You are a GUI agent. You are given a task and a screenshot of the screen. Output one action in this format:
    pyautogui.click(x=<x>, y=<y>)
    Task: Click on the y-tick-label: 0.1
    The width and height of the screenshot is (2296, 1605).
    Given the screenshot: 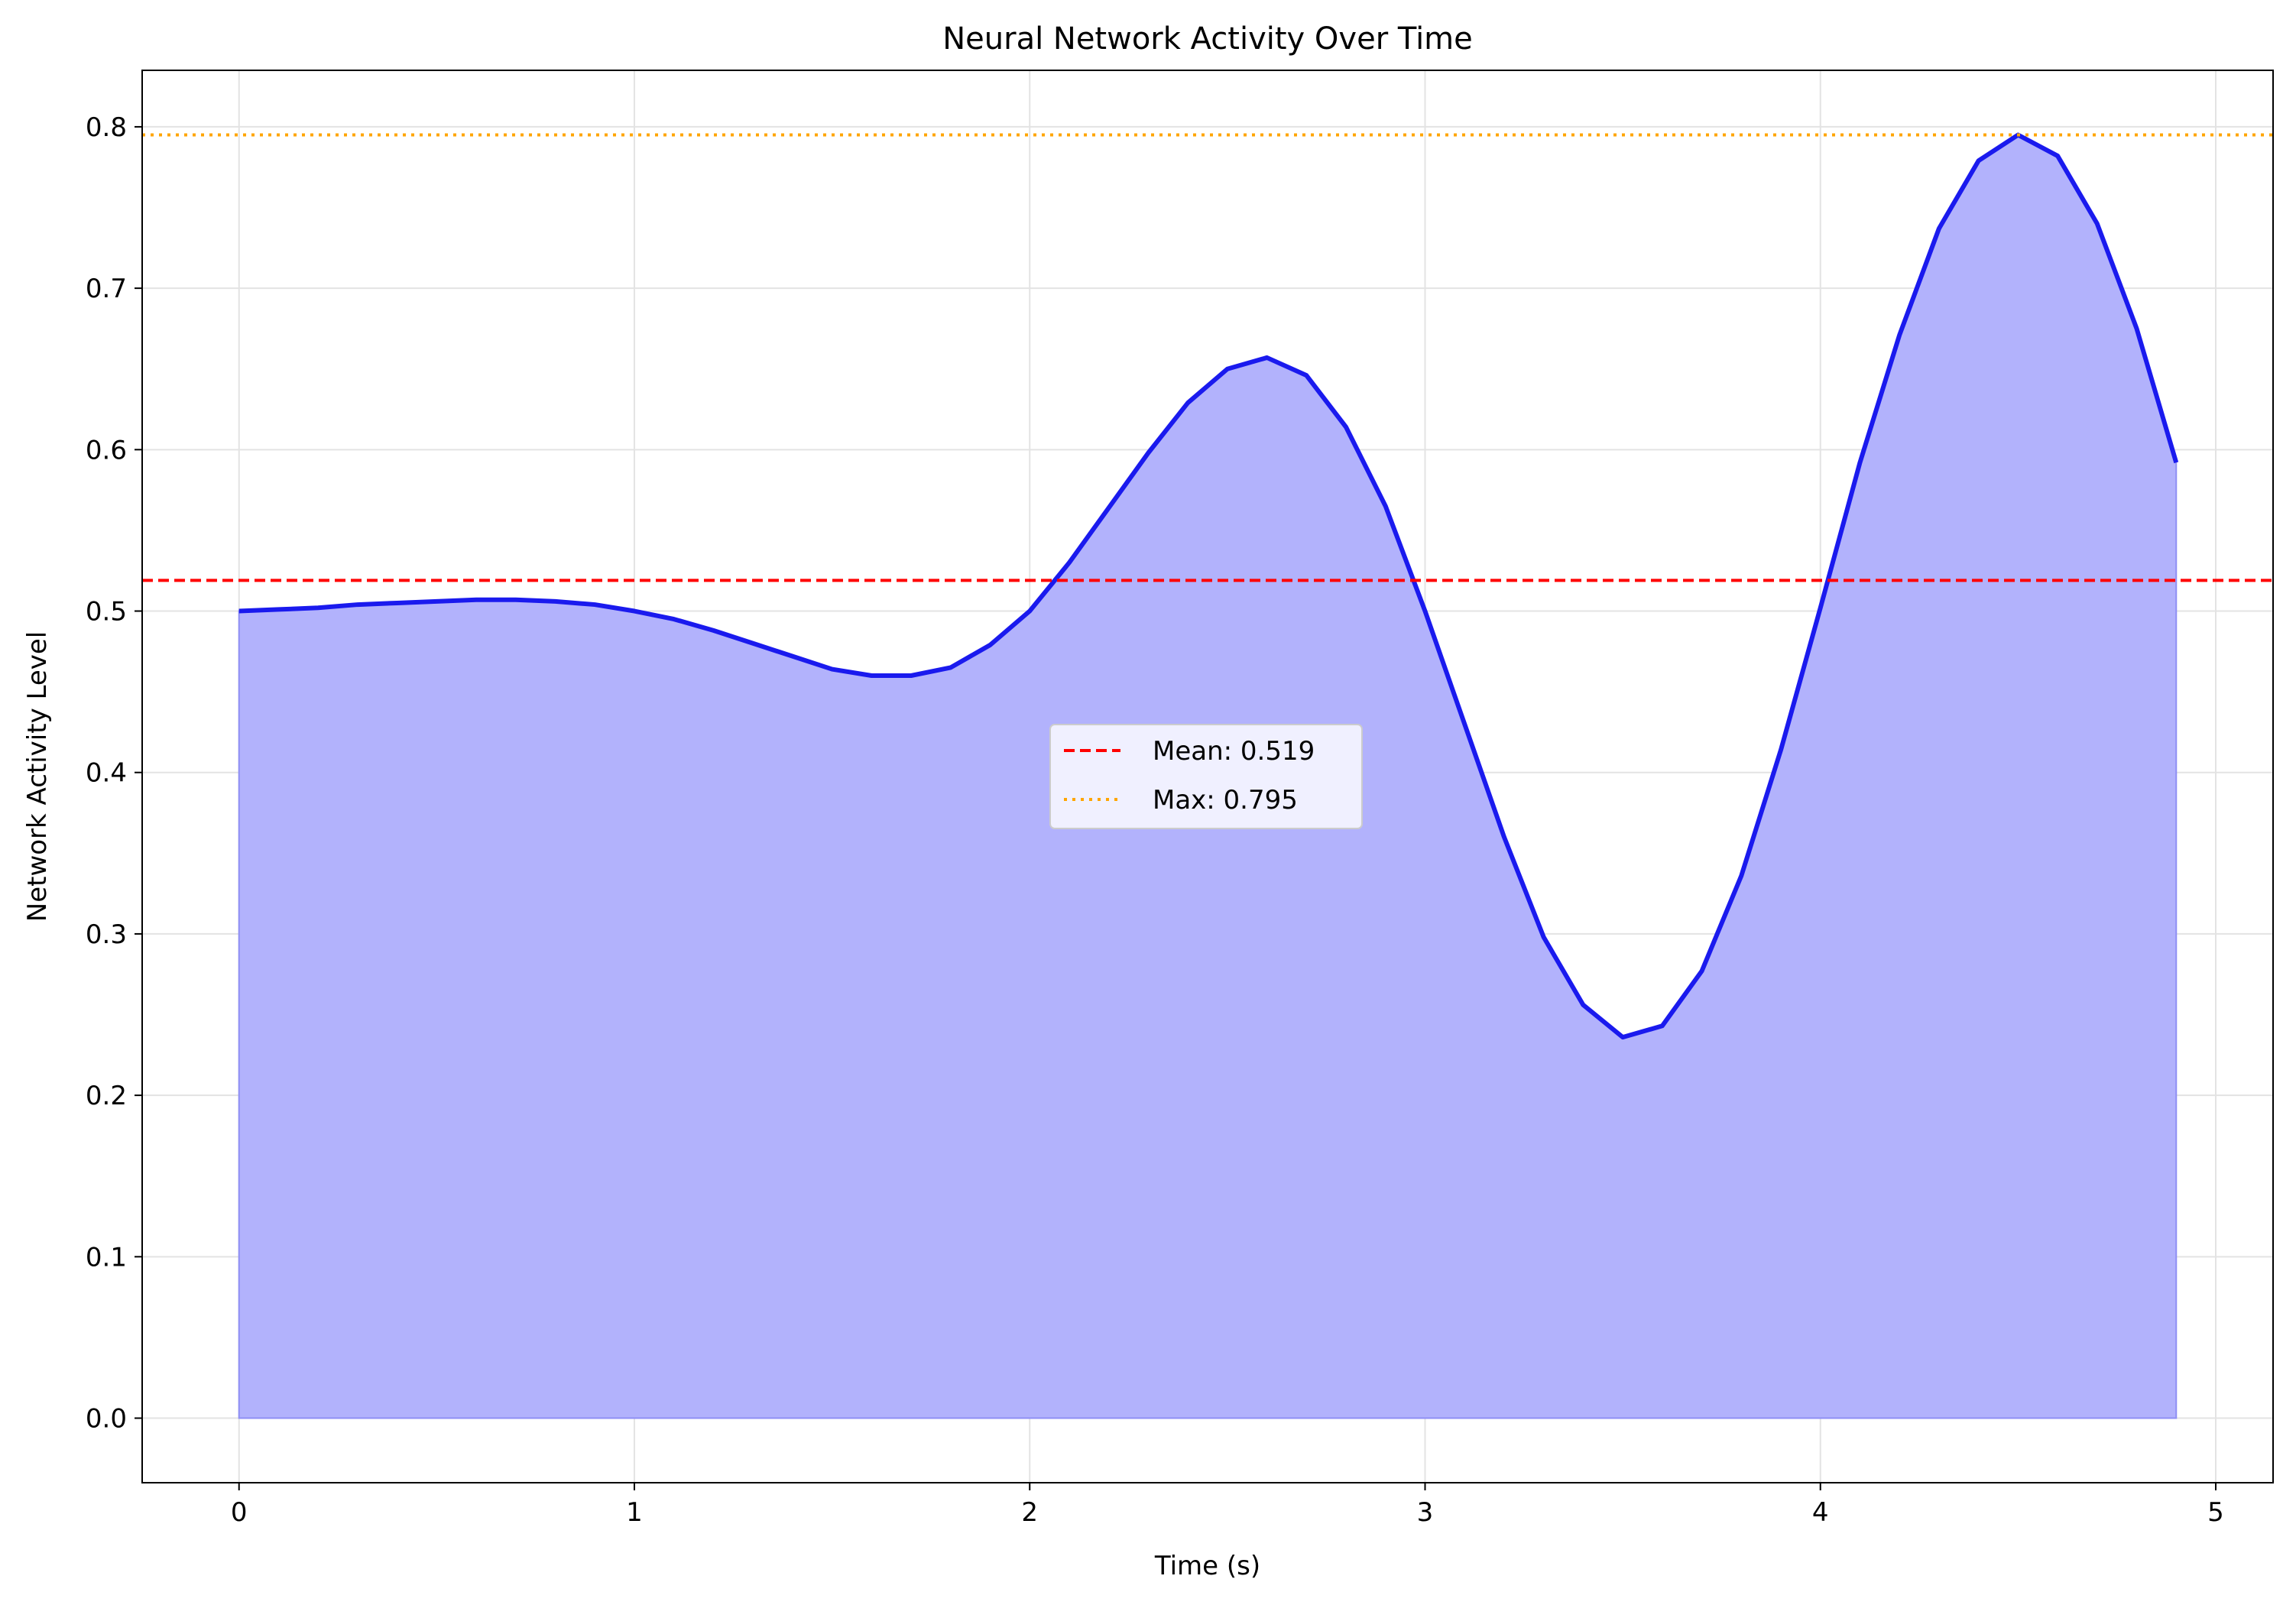 What is the action you would take?
    pyautogui.click(x=106, y=1257)
    